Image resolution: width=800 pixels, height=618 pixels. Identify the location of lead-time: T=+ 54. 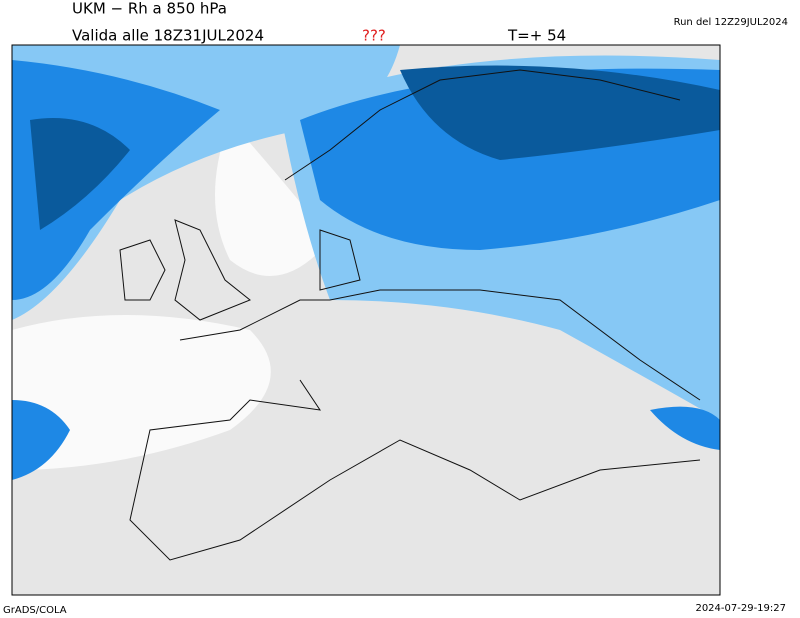
(536, 36).